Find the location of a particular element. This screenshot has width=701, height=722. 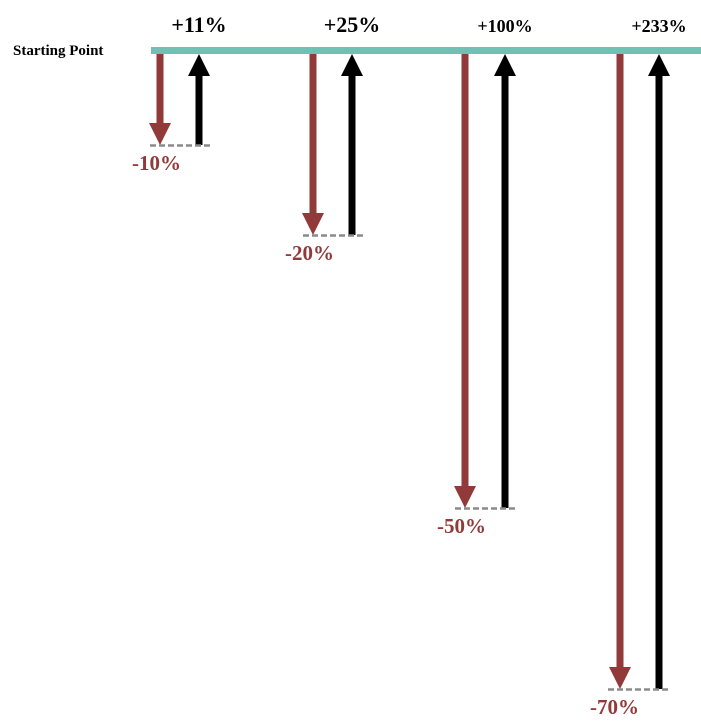

loss-label: -70% is located at coordinates (614, 707).